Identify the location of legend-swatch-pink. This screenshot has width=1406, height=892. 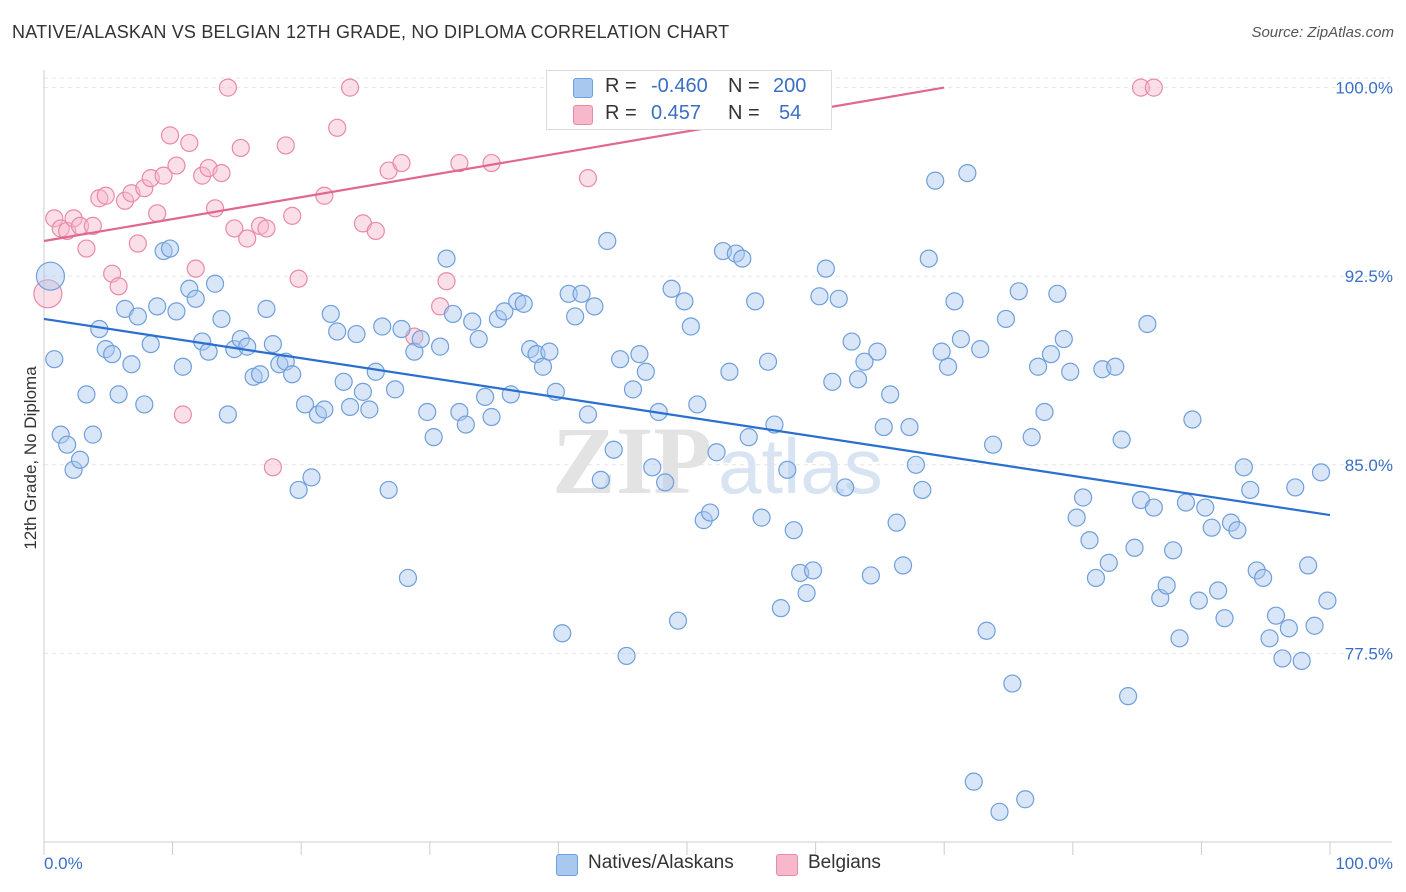
(583, 115).